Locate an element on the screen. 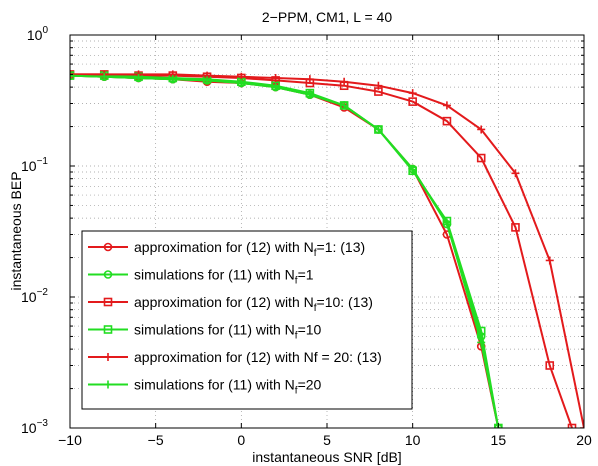 The height and width of the screenshot is (466, 598). chart-title: 2−PPM, CM1, L = 40 is located at coordinates (327, 17).